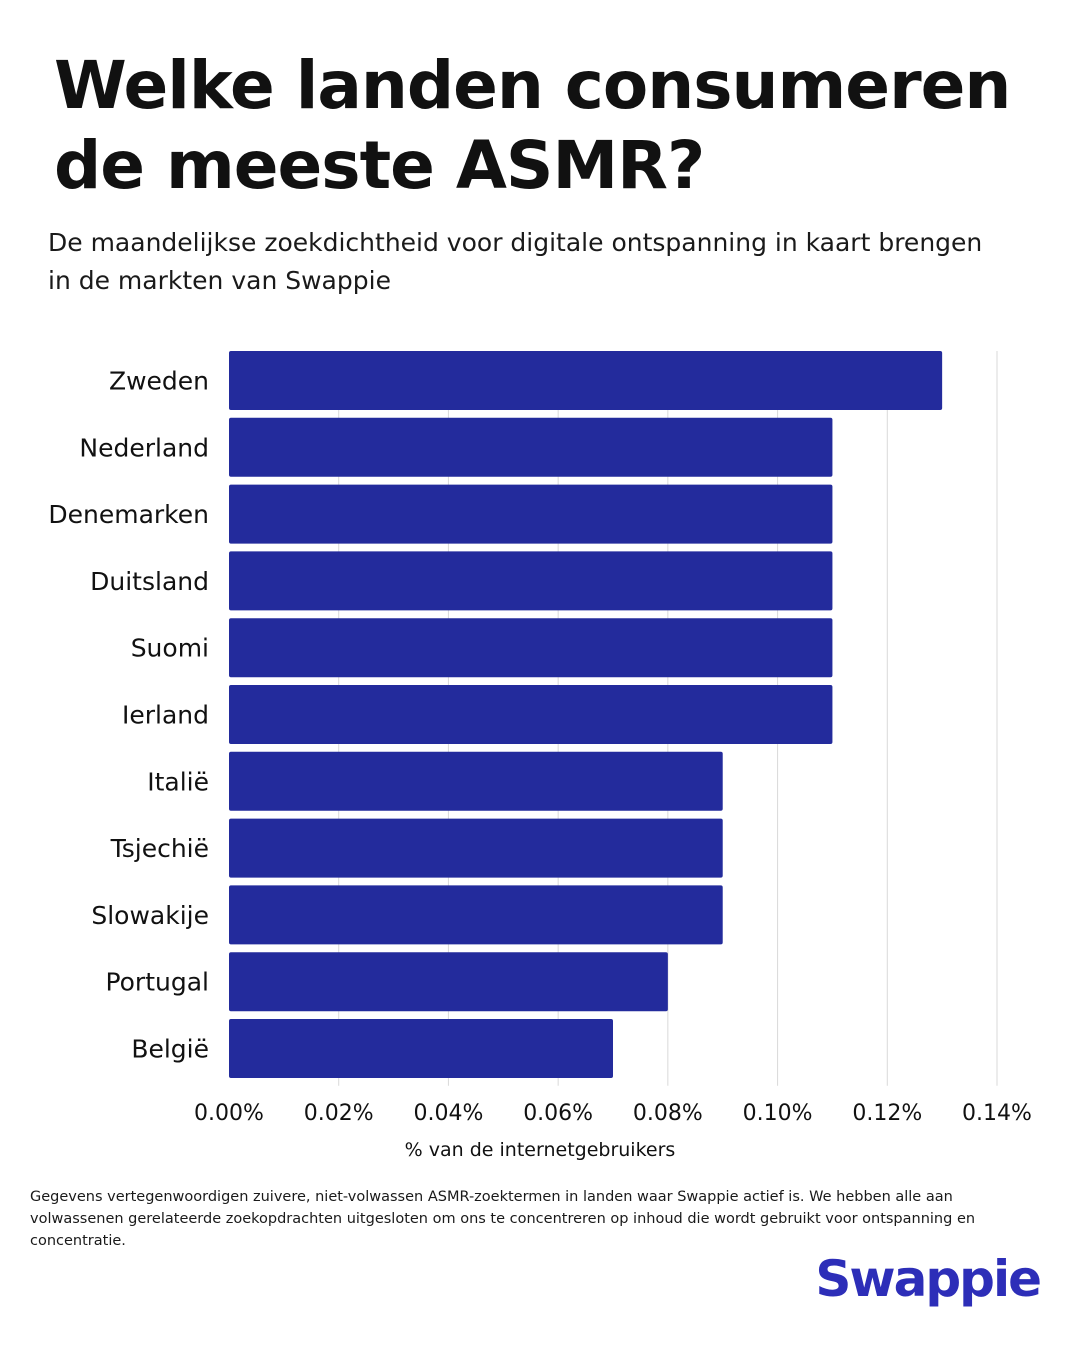 This screenshot has height=1350, width=1080. I want to click on x-tick-label: 0.14%, so click(997, 1113).